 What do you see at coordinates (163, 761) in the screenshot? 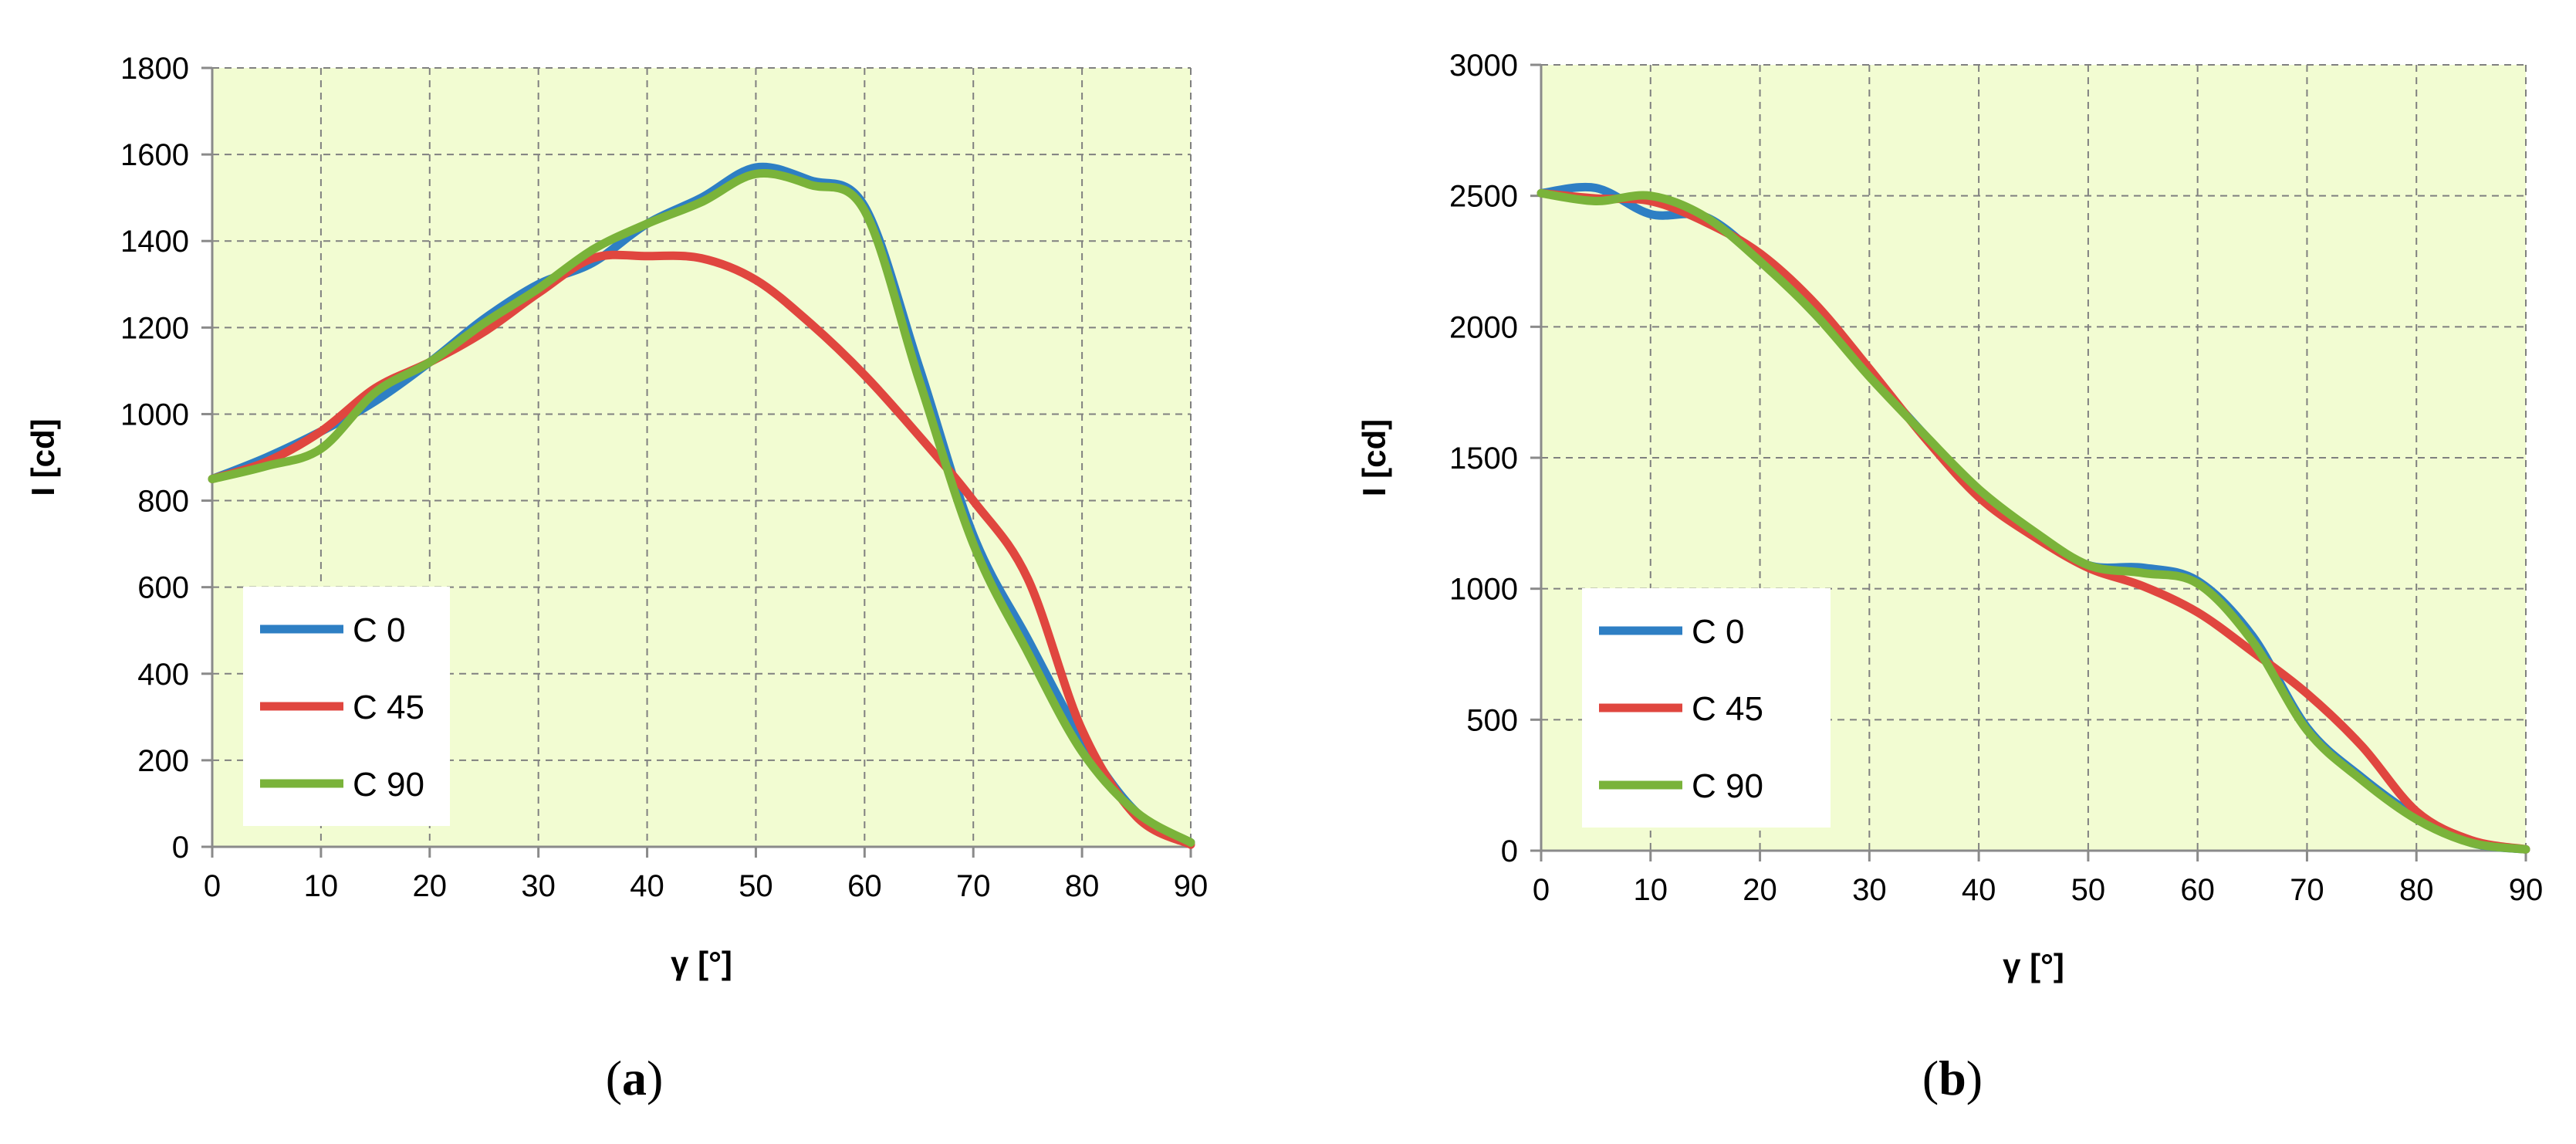
I see `y-tick-label: 200` at bounding box center [163, 761].